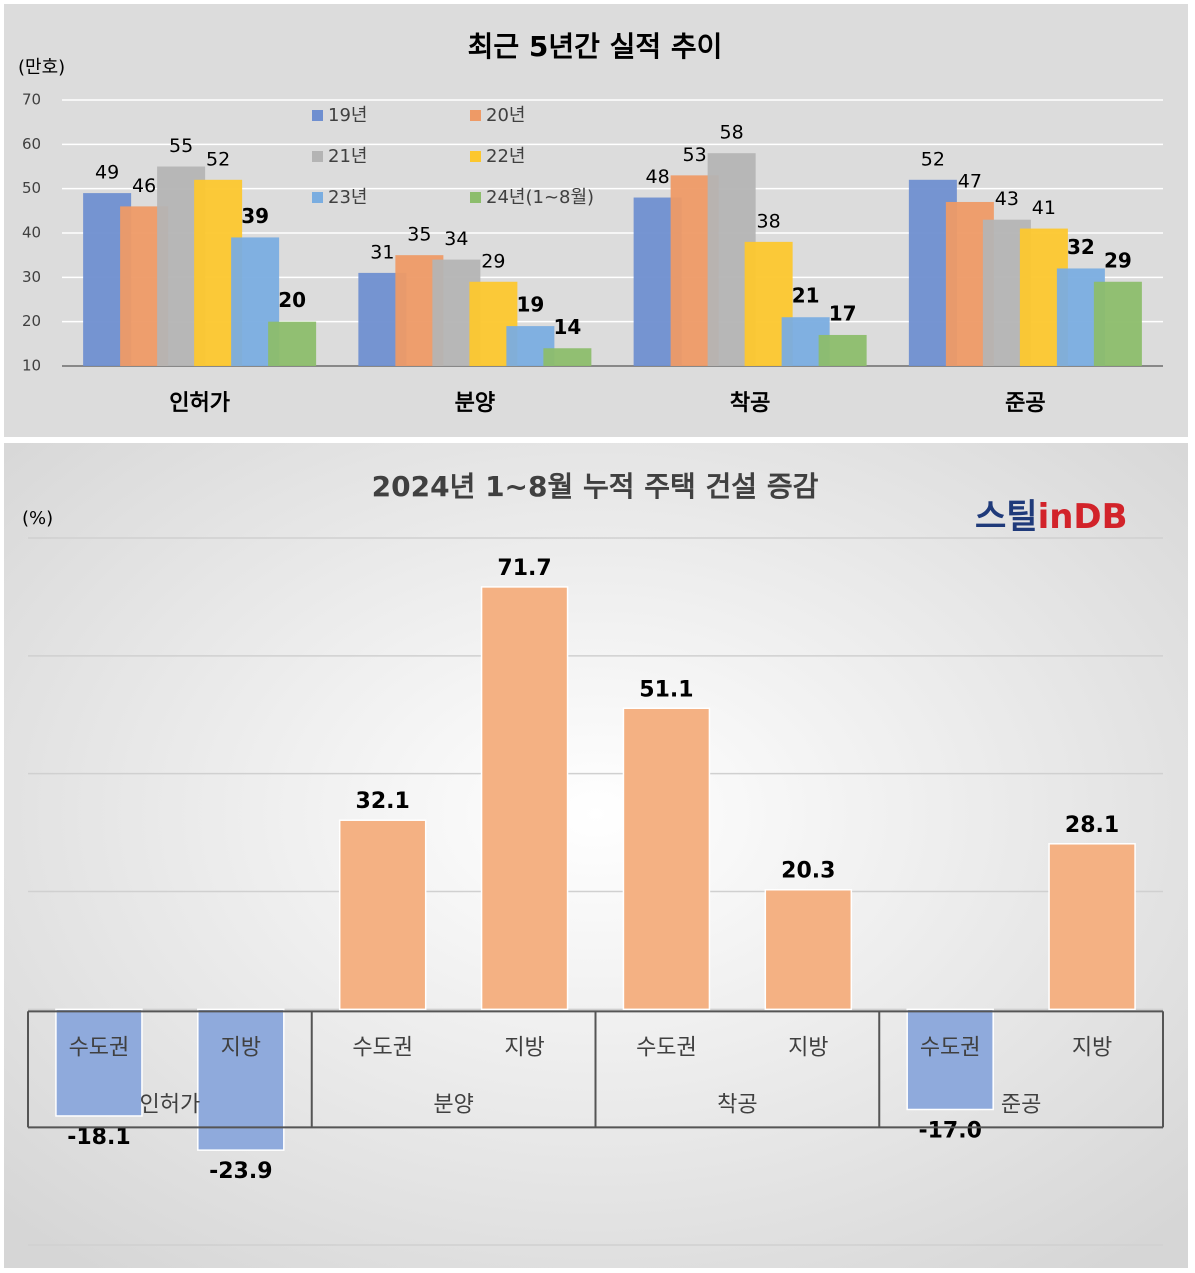 This screenshot has width=1195, height=1273. Describe the element at coordinates (199, 403) in the screenshot. I see `x-tick-label: 인허가` at that location.